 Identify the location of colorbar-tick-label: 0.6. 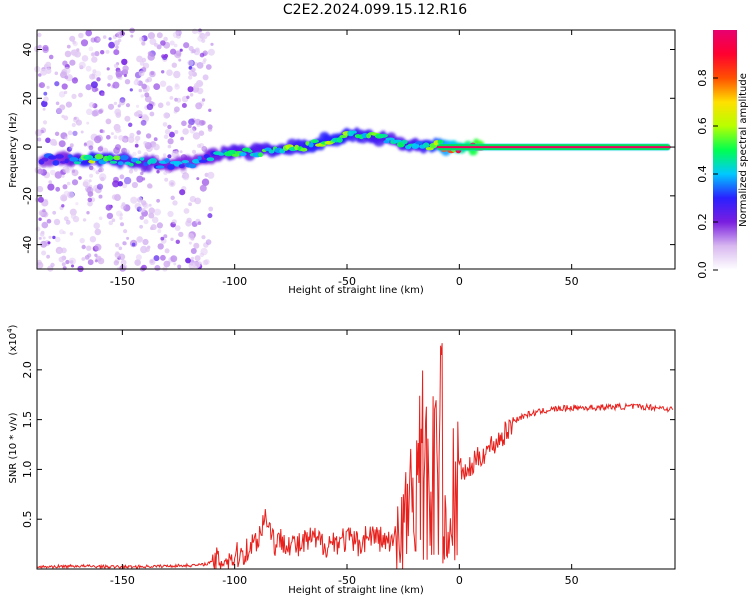
(702, 126).